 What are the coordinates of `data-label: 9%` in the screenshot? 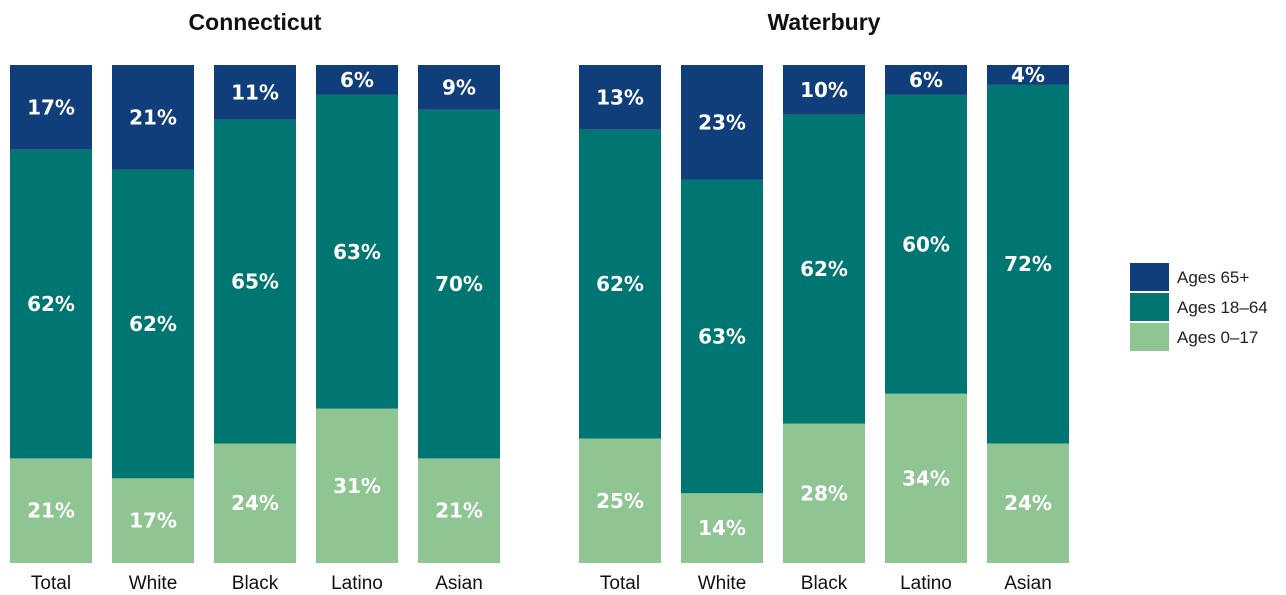 It's located at (459, 87).